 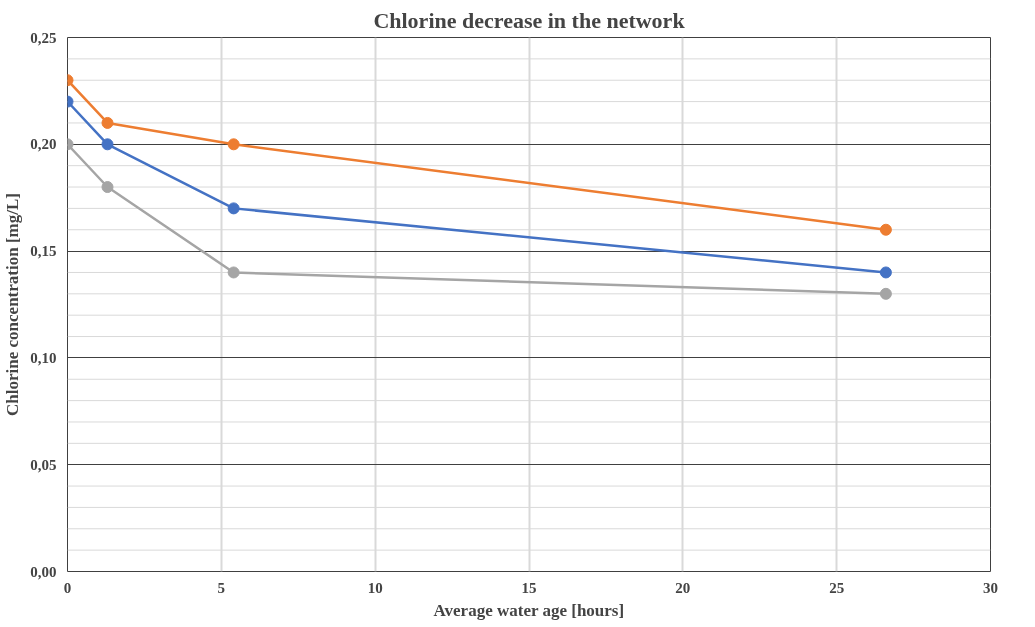 I want to click on y-axis-title: Chlorine concentration [mg/L], so click(x=13, y=304).